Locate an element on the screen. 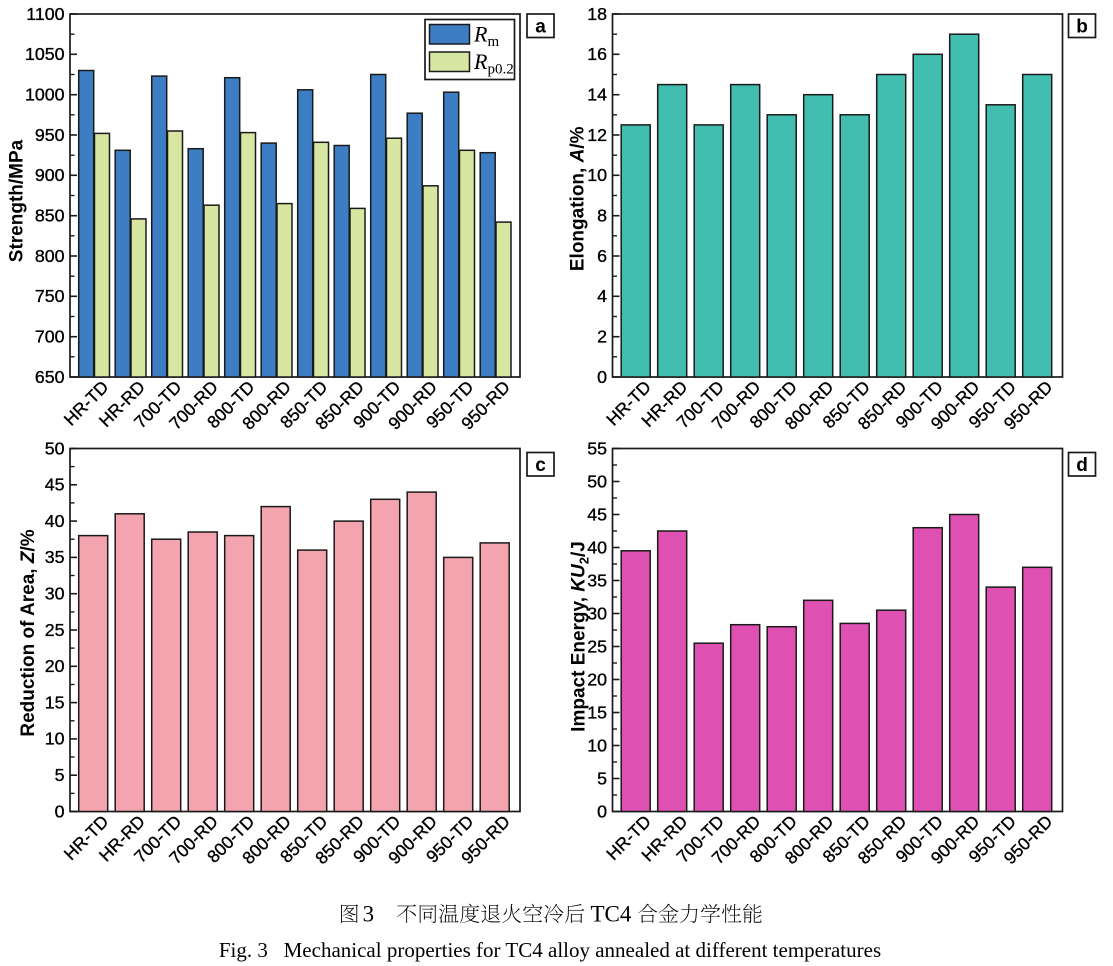 The height and width of the screenshot is (966, 1113). svg-text: Impact Energy, KU2/J is located at coordinates (580, 636).